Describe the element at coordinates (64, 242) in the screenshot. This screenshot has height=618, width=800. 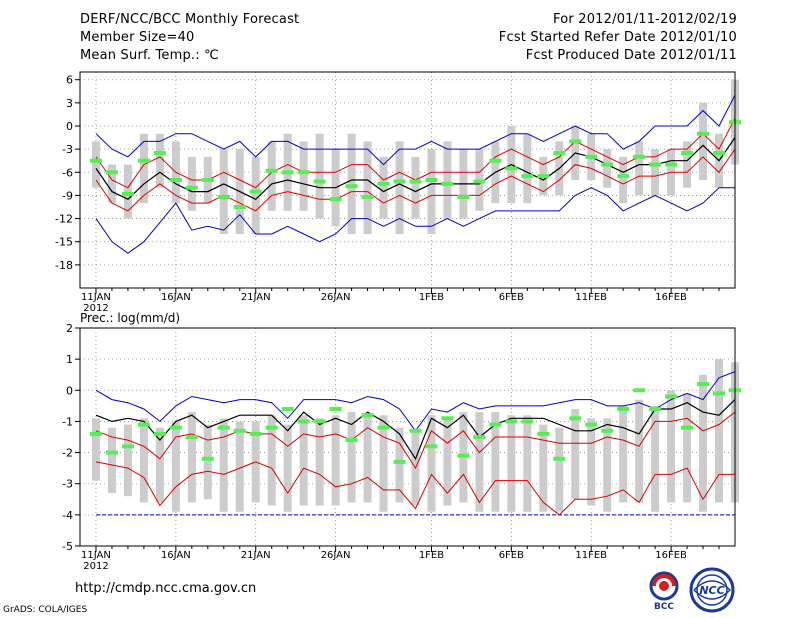
I see `temp-y-tick-label: -15` at that location.